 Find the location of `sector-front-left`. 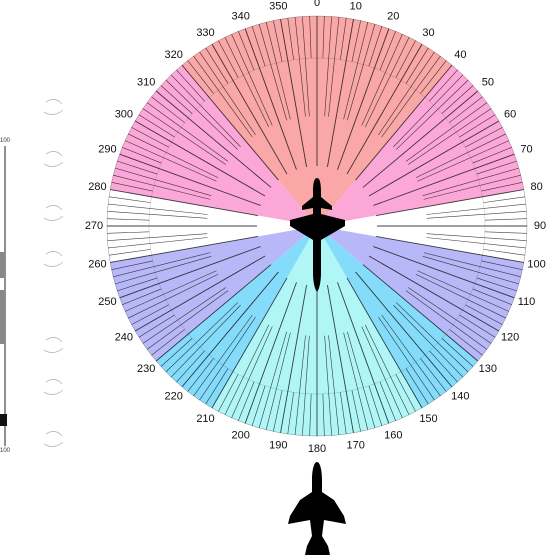

sector-front-left is located at coordinates (213, 145).